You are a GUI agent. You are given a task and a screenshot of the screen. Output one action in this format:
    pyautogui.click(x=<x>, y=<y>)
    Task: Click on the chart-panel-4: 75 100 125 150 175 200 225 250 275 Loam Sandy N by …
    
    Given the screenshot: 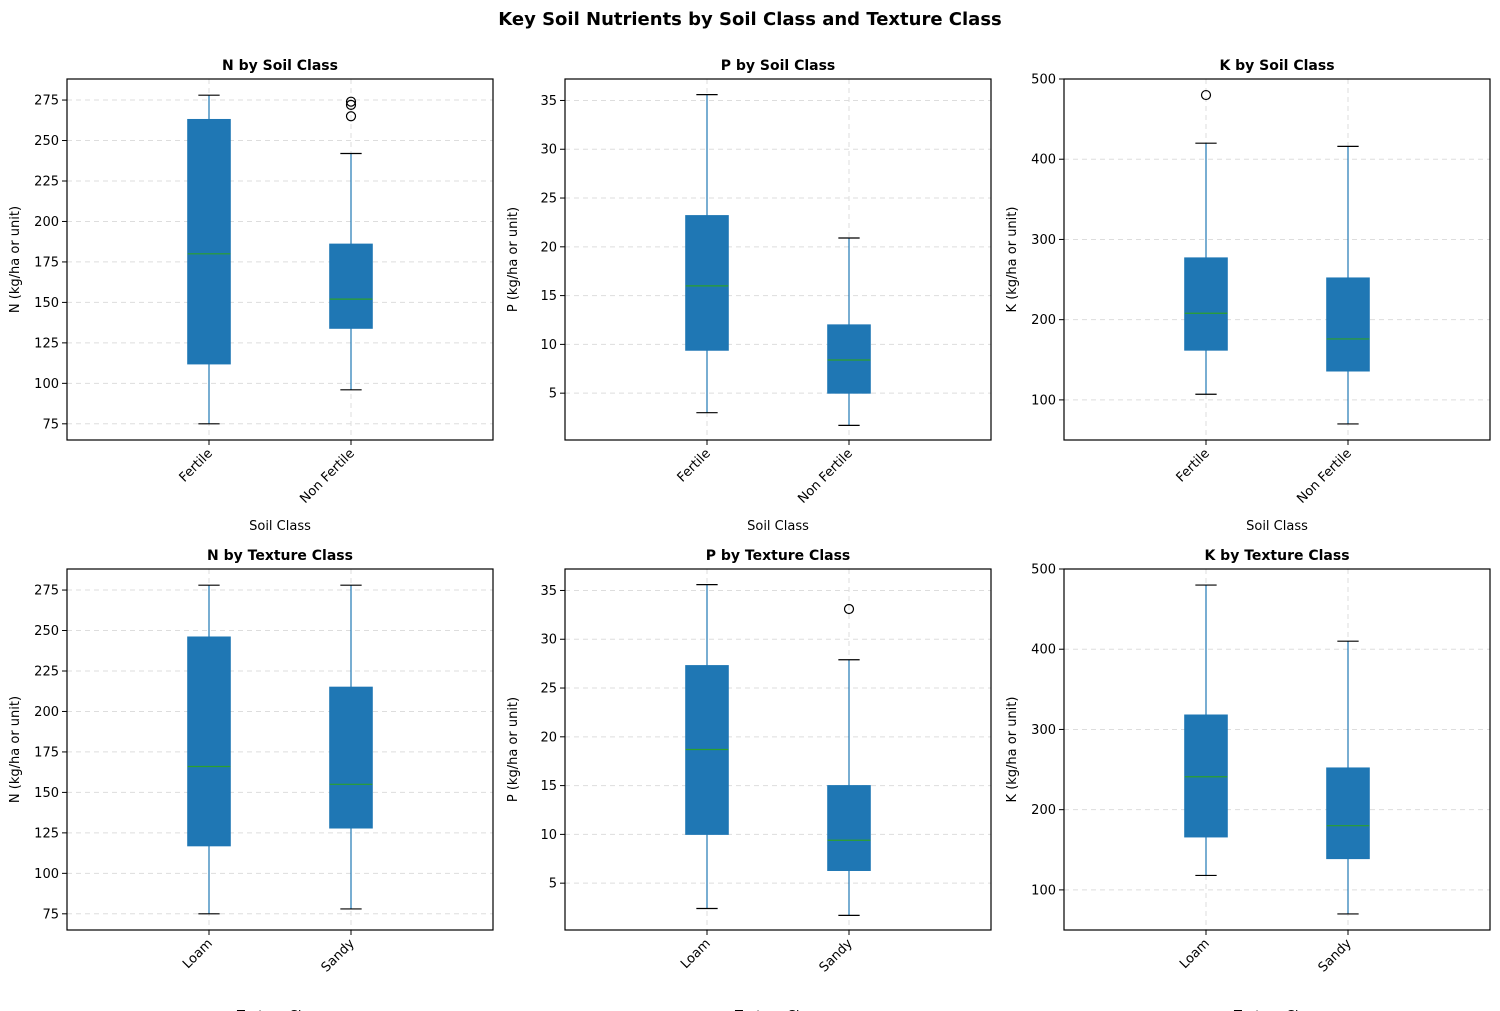 What is the action you would take?
    pyautogui.click(x=251, y=779)
    